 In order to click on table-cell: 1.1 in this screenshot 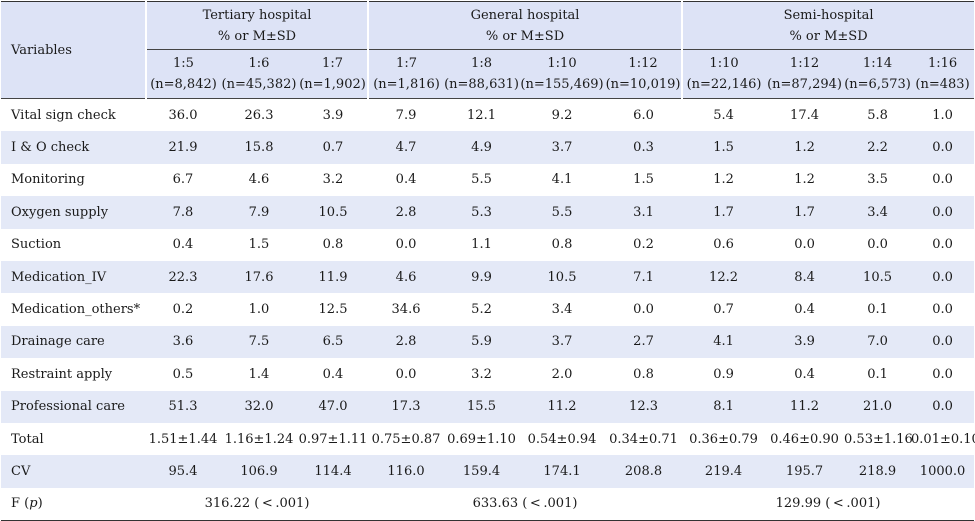, I will do `click(481, 245)`.